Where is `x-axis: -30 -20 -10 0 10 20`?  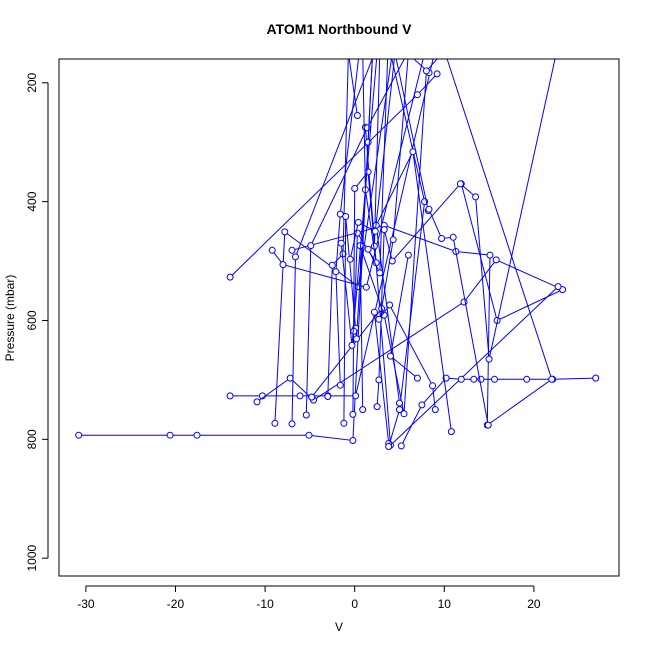 x-axis: -30 -20 -10 0 10 20 is located at coordinates (309, 598).